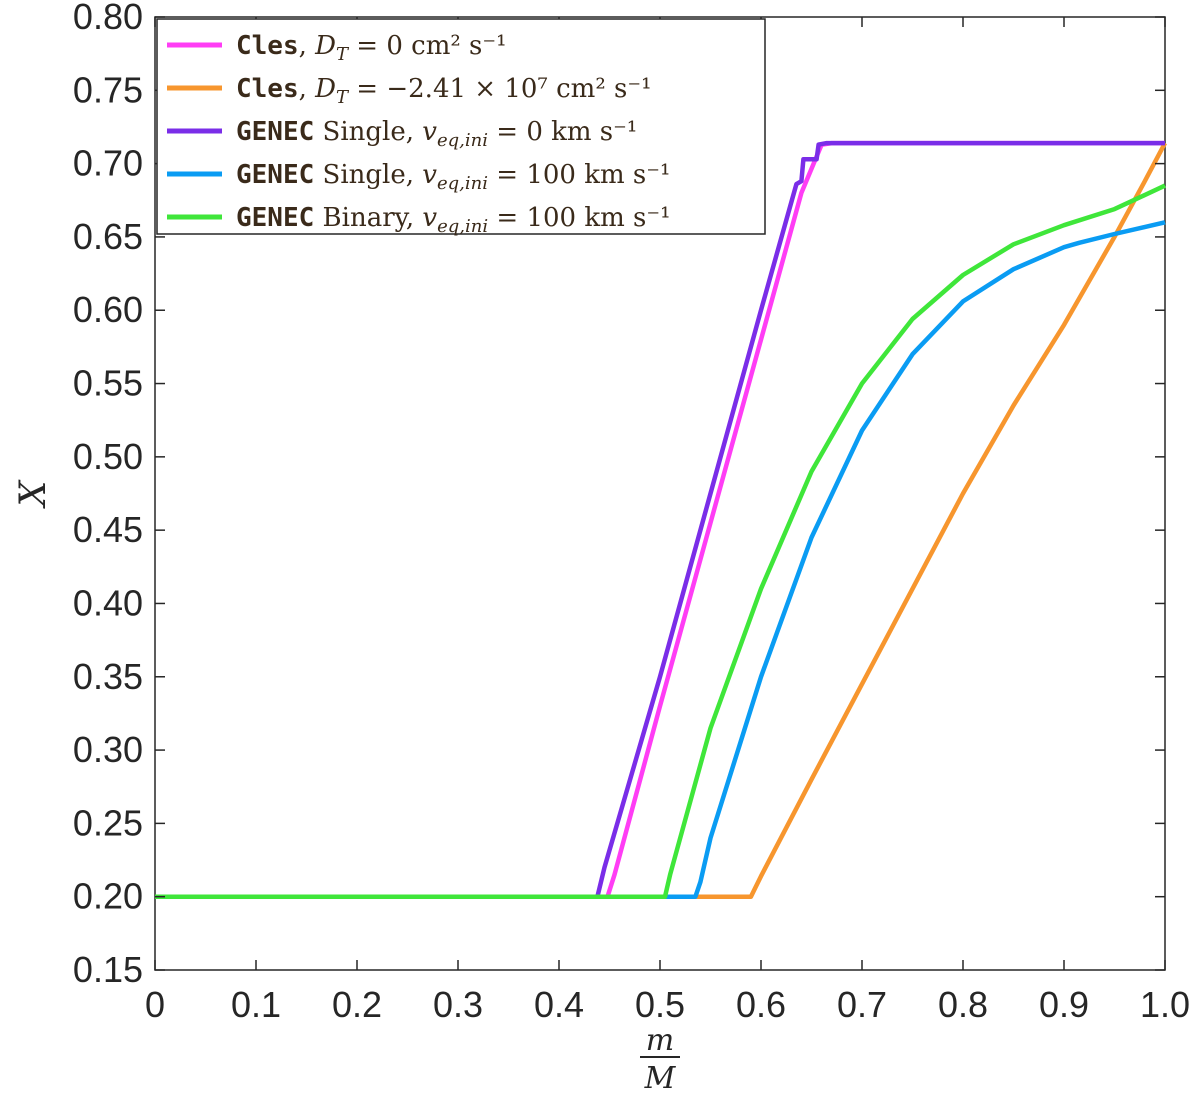 The height and width of the screenshot is (1095, 1200). I want to click on legend-label: GENEC Single, veq,ini = 100 km s⁻¹, so click(453, 177).